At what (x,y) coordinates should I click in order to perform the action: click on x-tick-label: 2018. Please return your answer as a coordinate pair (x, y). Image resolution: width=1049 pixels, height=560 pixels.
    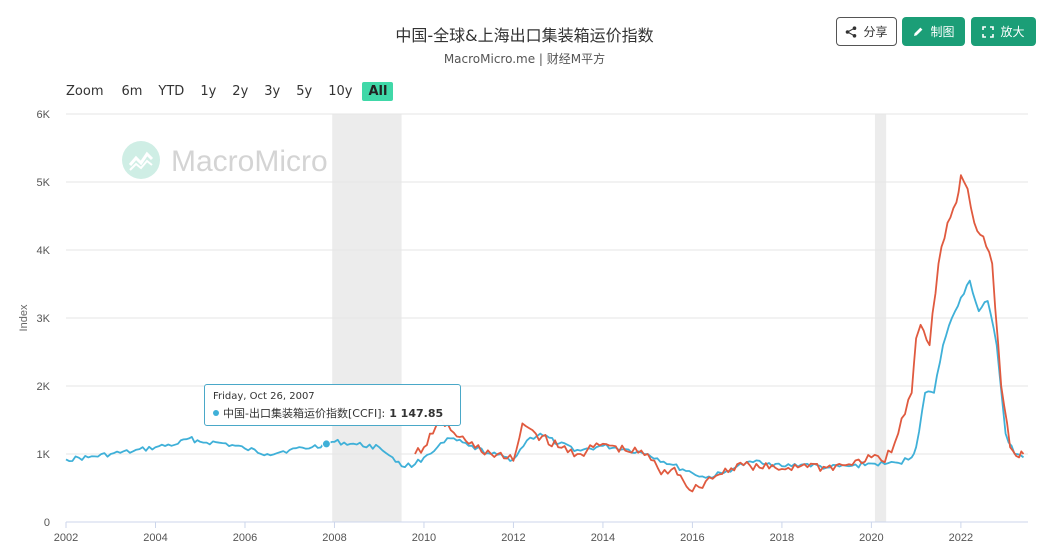
    Looking at the image, I should click on (782, 538).